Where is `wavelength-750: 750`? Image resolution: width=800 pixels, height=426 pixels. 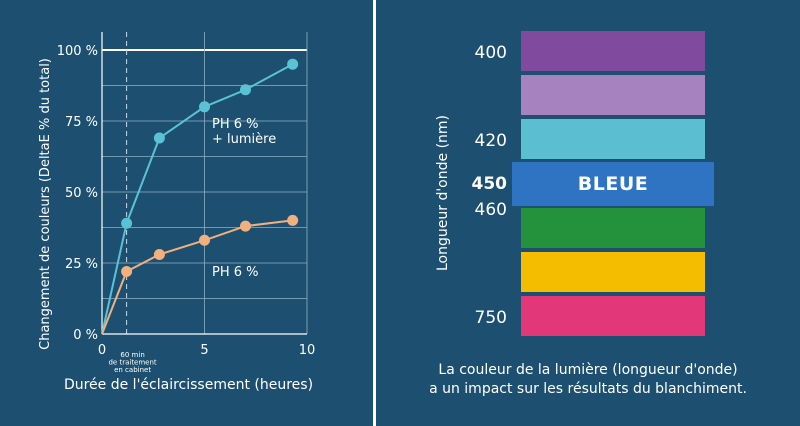 wavelength-750: 750 is located at coordinates (490, 318).